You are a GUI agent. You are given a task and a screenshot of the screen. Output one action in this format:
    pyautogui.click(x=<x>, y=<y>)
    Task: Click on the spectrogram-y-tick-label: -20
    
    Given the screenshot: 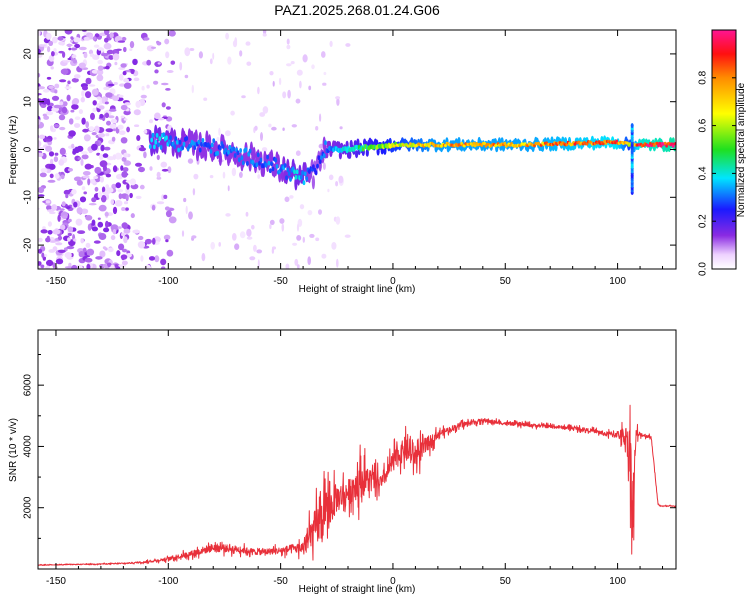 What is the action you would take?
    pyautogui.click(x=28, y=244)
    